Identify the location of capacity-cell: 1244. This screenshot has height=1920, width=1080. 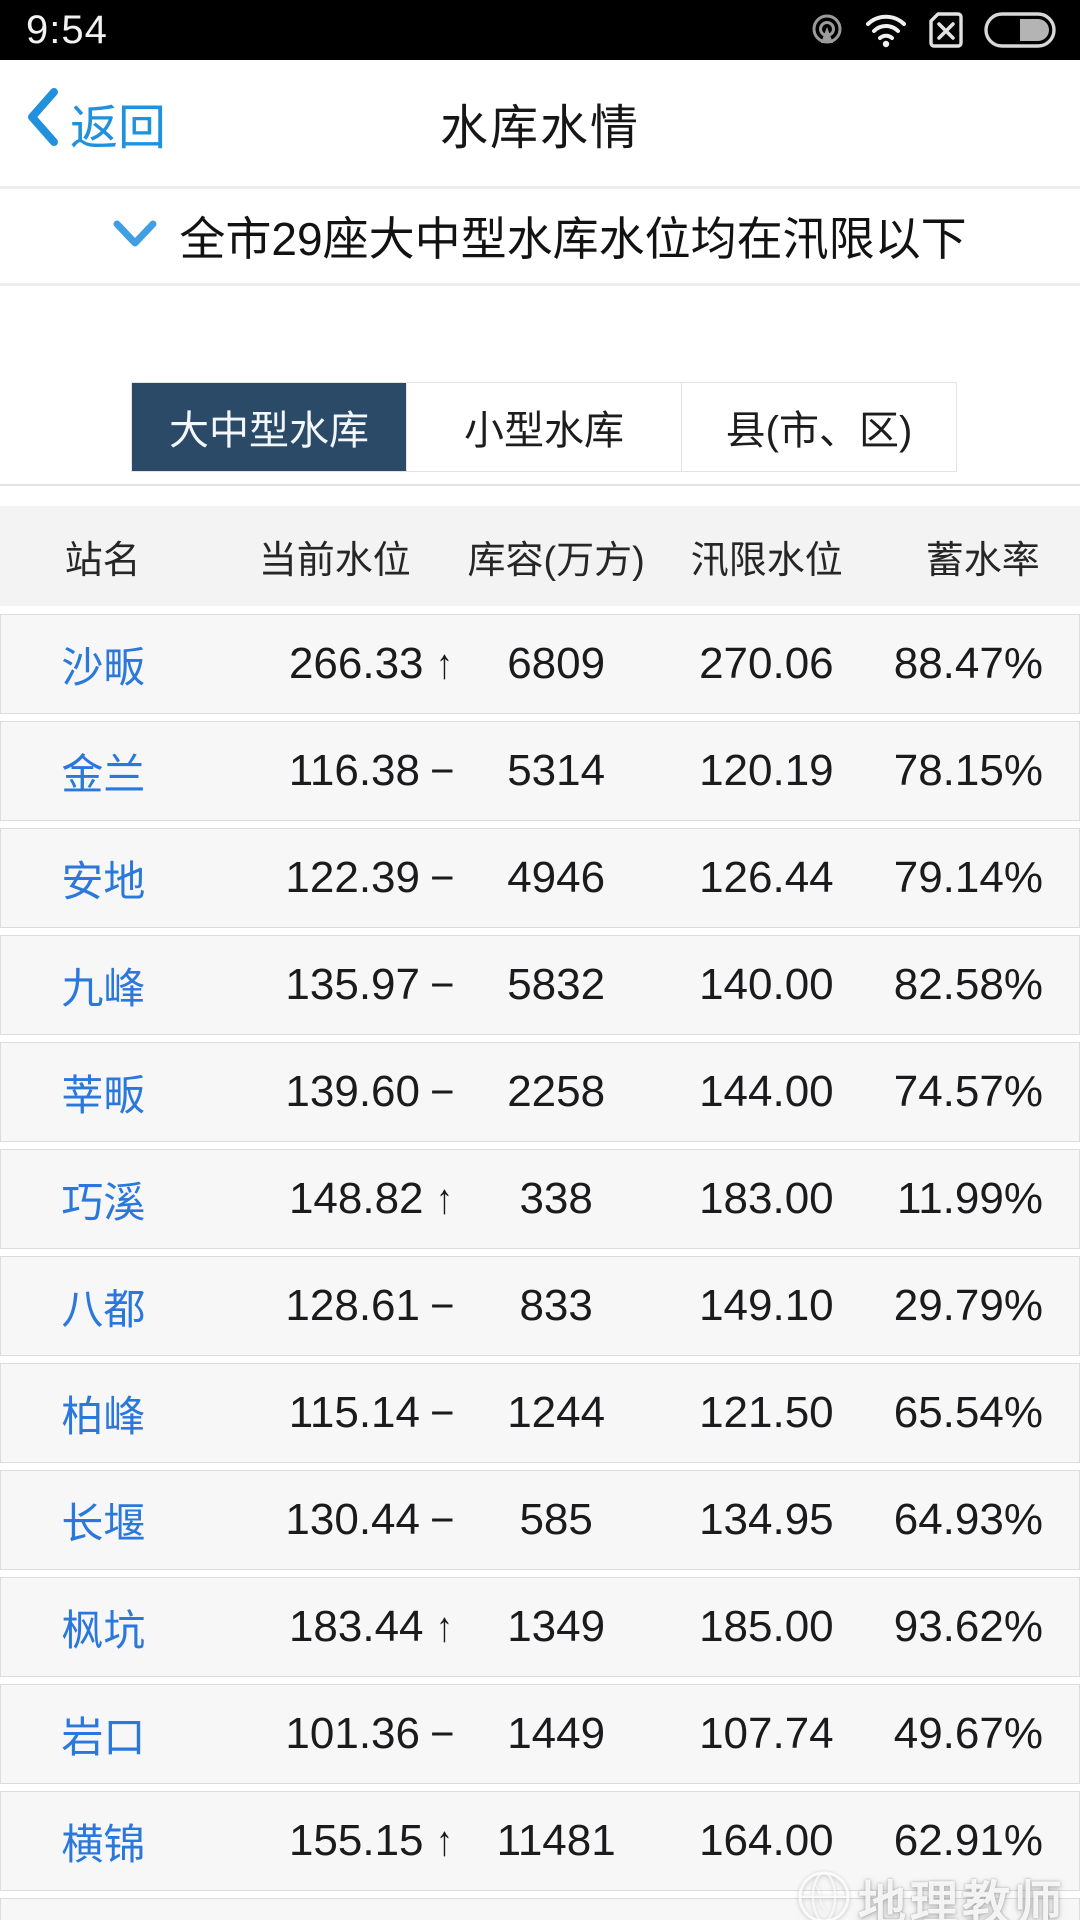
(556, 1412).